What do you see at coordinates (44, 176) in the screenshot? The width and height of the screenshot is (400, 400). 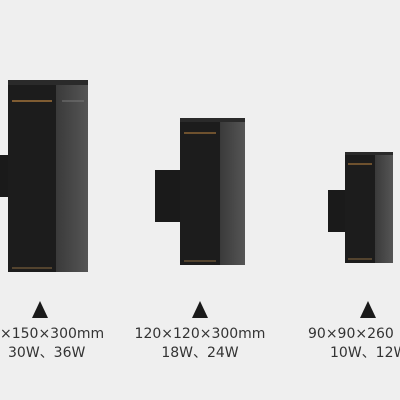 I see `lamp-large` at bounding box center [44, 176].